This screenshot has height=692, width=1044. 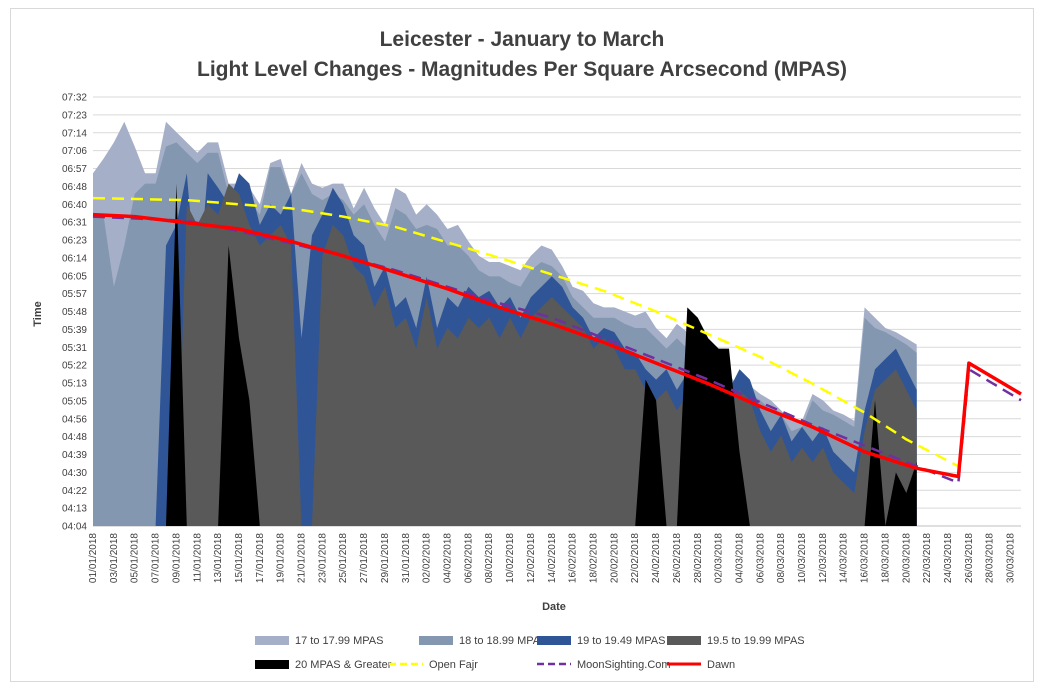 I want to click on legend-label: 20 MPAS & Greater, so click(x=343, y=665).